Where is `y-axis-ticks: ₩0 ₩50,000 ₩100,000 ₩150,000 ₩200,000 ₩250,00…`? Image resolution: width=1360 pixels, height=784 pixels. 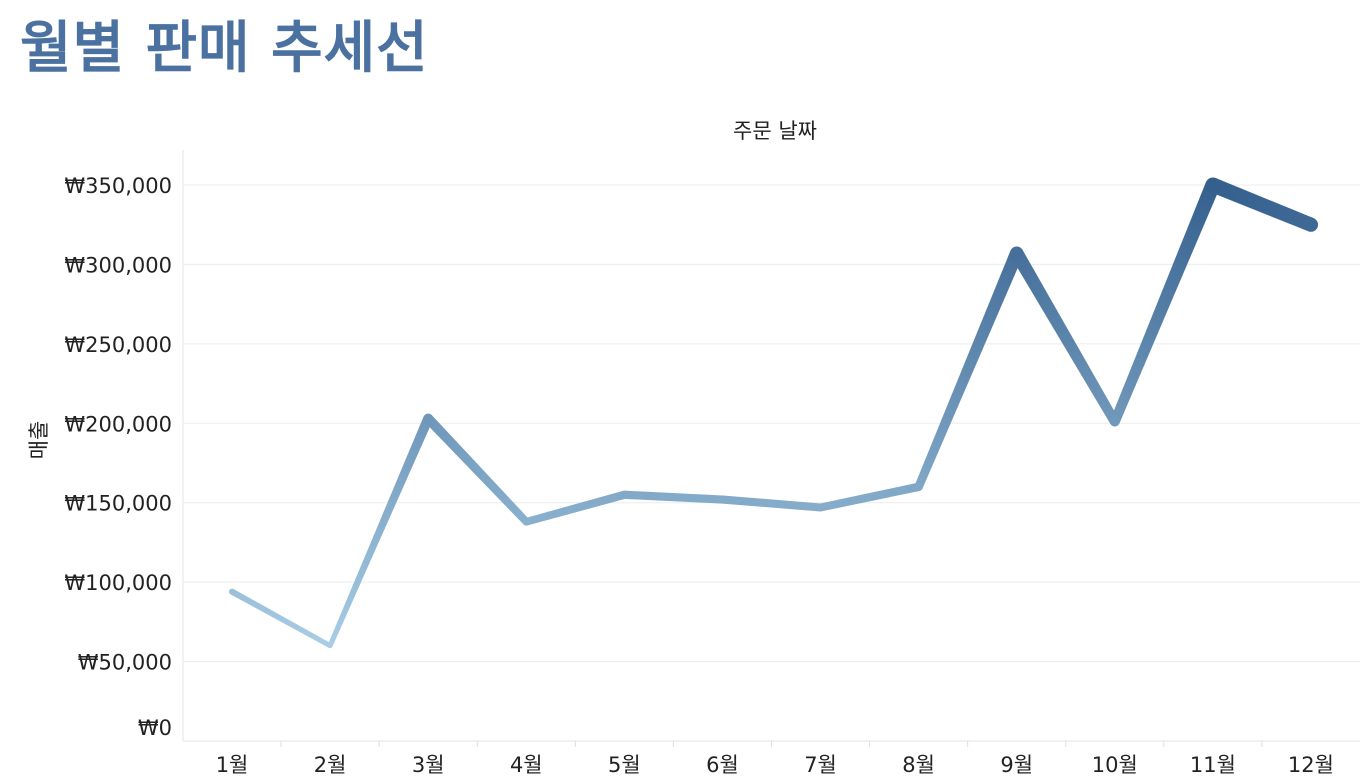
y-axis-ticks: ₩0 ₩50,000 ₩100,000 ₩150,000 ₩200,000 ₩250,00… is located at coordinates (118, 457).